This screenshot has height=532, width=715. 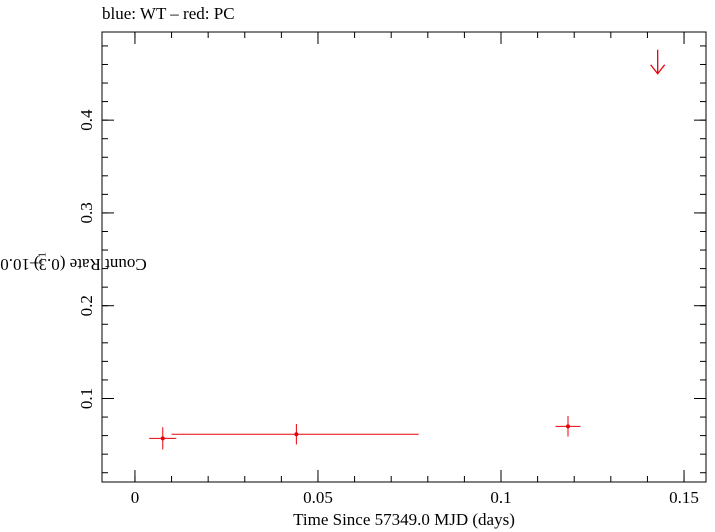 What do you see at coordinates (86, 212) in the screenshot?
I see `y-tick-label: 0.3` at bounding box center [86, 212].